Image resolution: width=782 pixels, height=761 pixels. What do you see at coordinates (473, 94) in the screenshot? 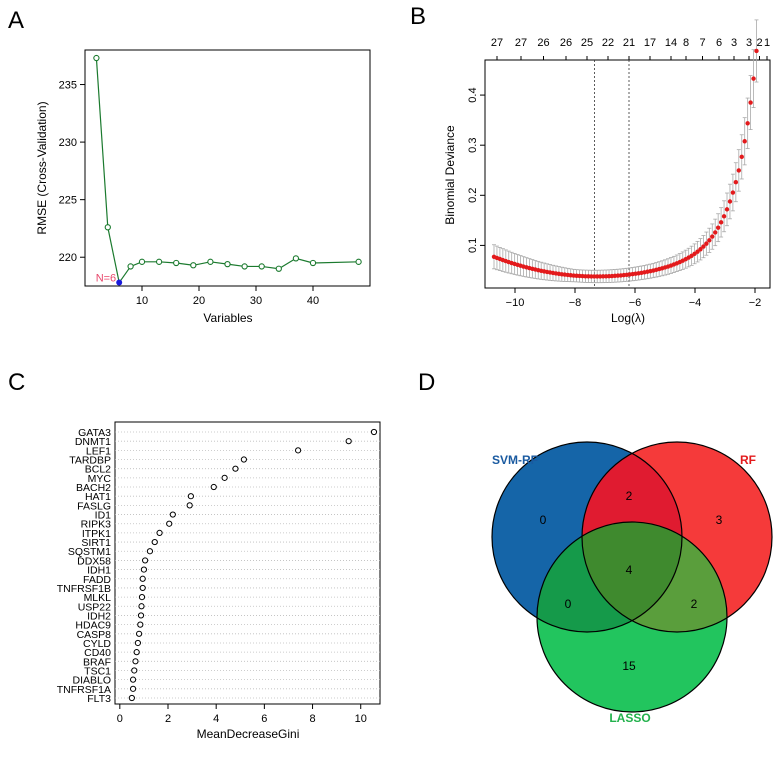
I see `panel-b-y-tick-label: 0.4` at bounding box center [473, 94].